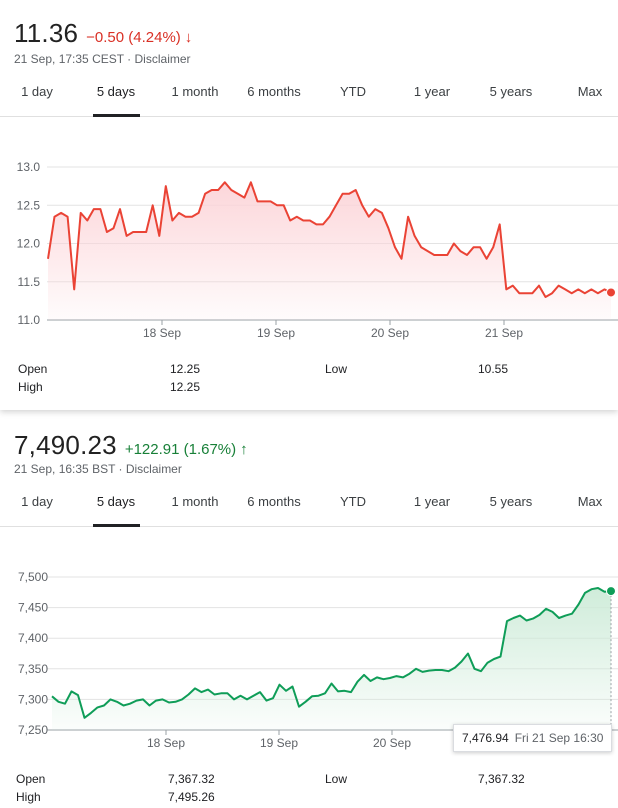  I want to click on hover-tooltip: 7,476.94 Fri 21 Sep 16:30, so click(533, 738).